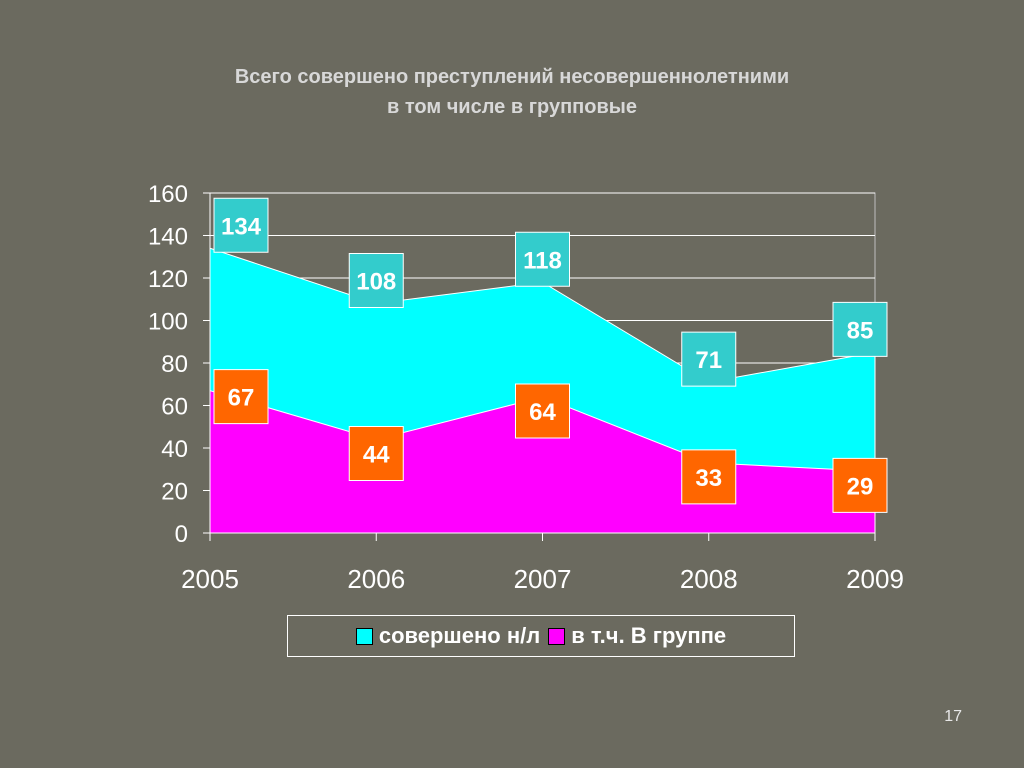 This screenshot has width=1024, height=768. Describe the element at coordinates (168, 279) in the screenshot. I see `y-tick-label: 120` at that location.